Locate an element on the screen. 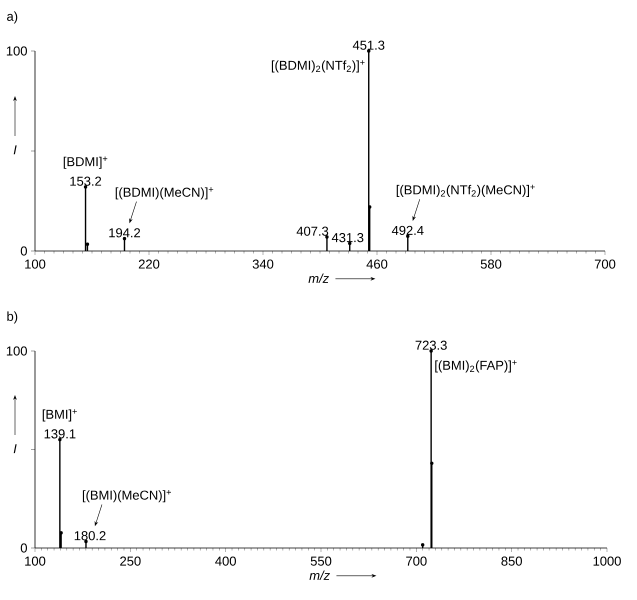 This screenshot has width=637, height=600. annotation: 407.3 is located at coordinates (312, 231).